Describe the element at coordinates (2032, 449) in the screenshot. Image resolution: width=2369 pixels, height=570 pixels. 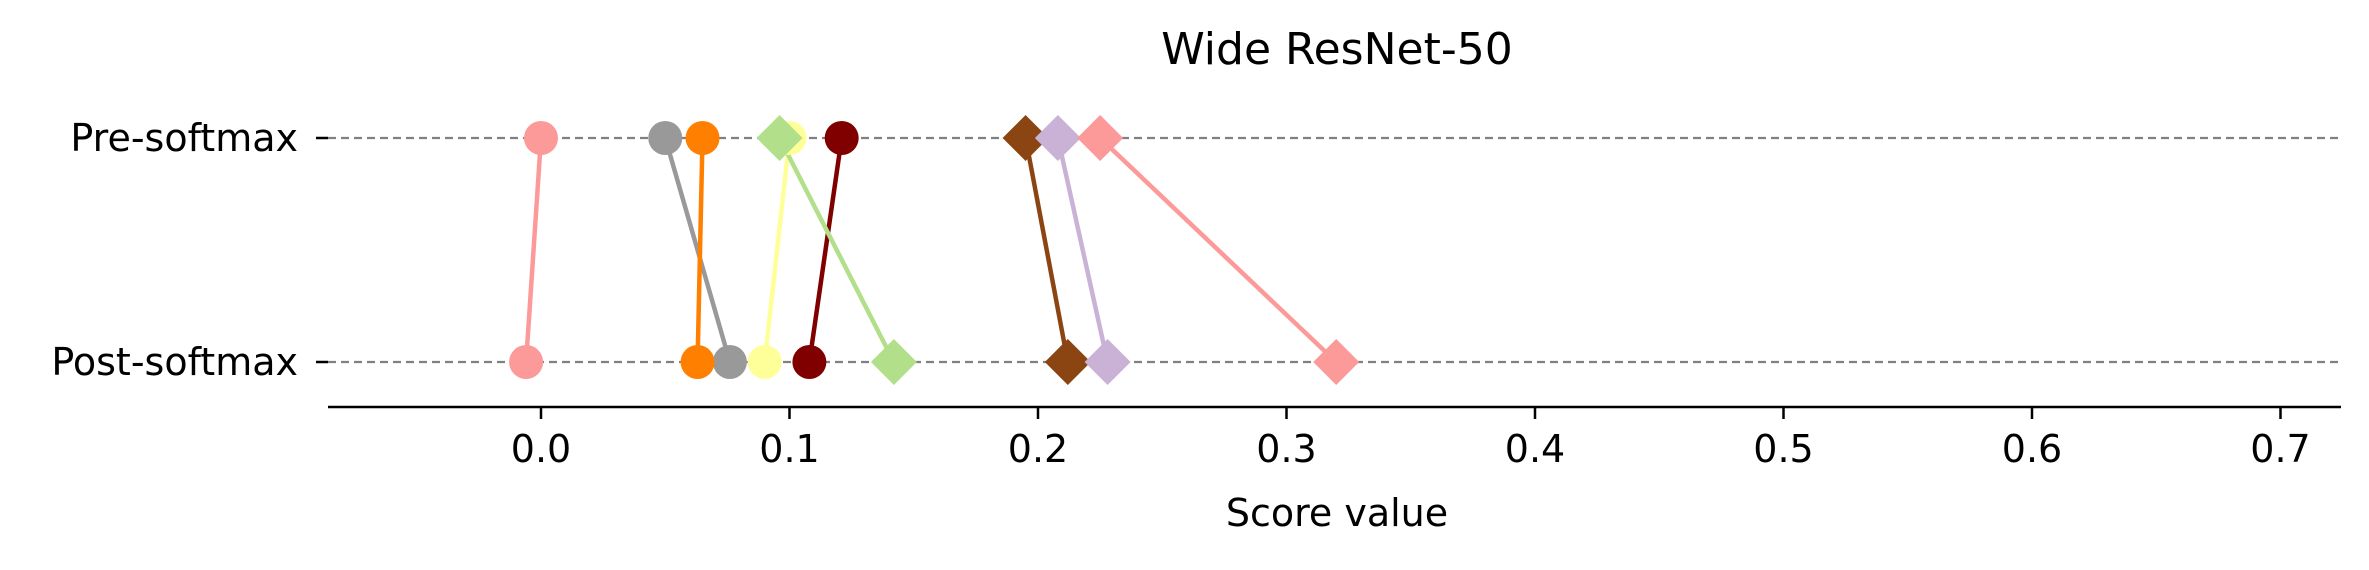
I see `x-tick-label-6: 0.6` at that location.